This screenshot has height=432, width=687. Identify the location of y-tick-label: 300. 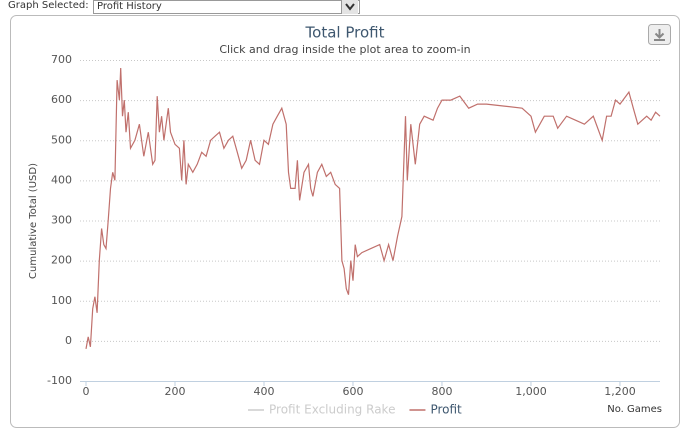
(61, 220).